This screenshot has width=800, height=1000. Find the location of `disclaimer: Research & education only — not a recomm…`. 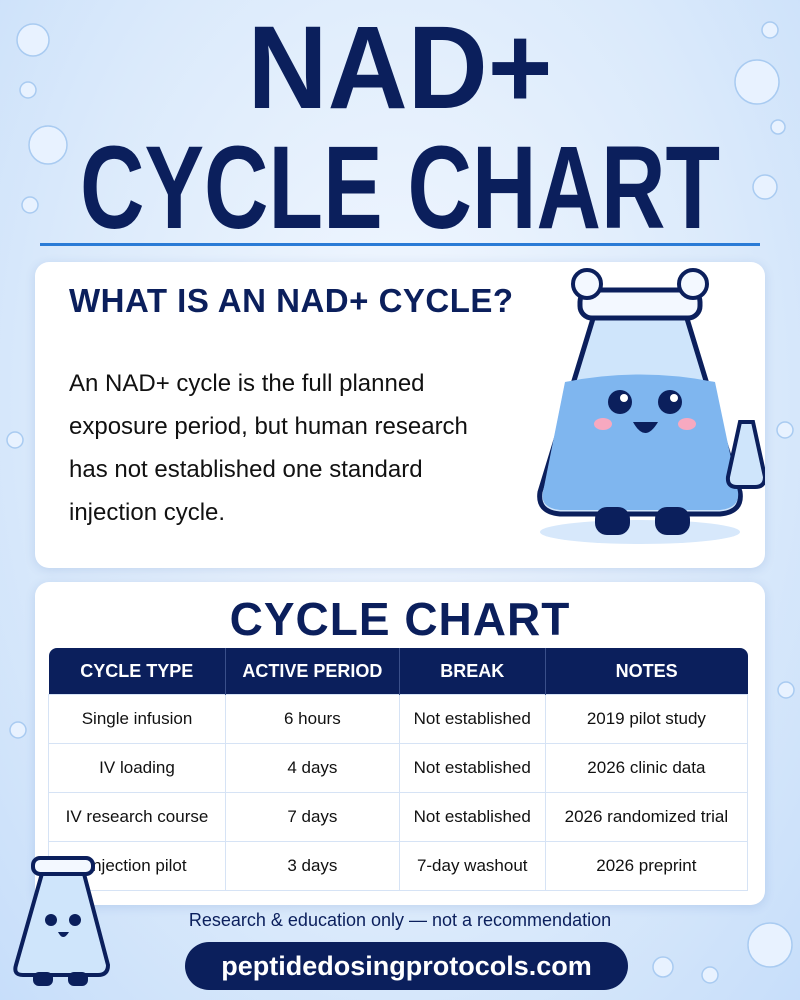

disclaimer: Research & education only — not a recomm… is located at coordinates (400, 920).